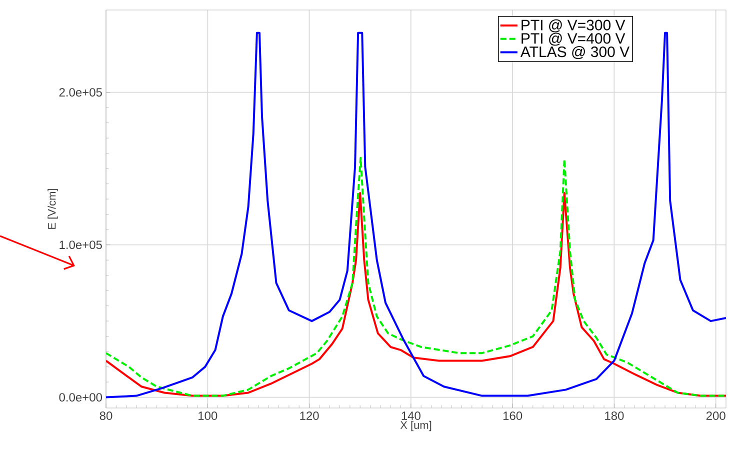  I want to click on x-tick-label: 200, so click(716, 416).